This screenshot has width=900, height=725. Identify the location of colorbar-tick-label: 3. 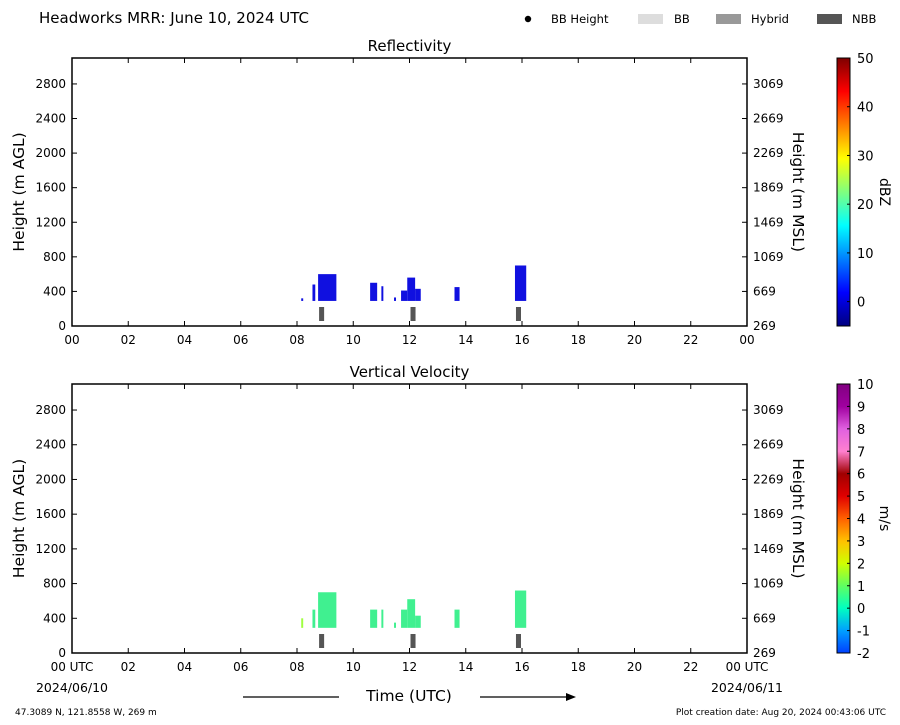
(861, 542).